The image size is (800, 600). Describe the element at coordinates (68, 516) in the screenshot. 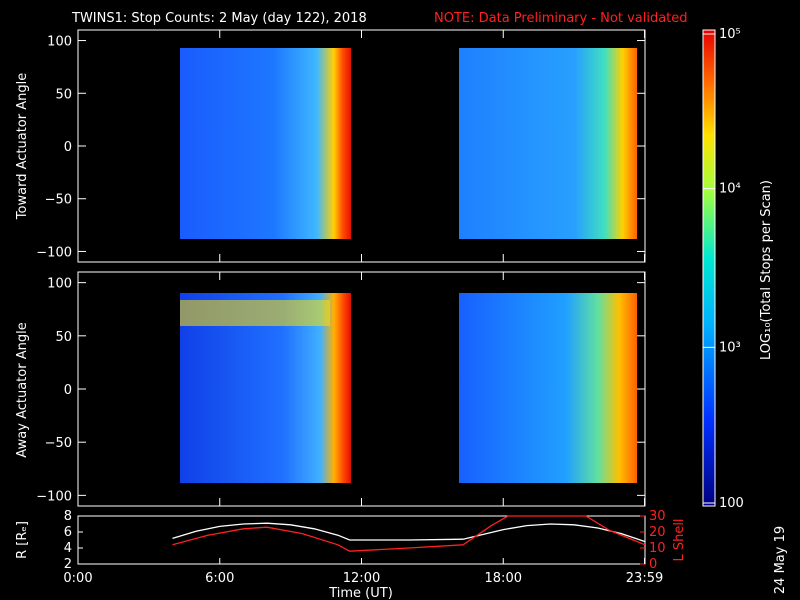

I see `left-y-tick-label: 8` at that location.